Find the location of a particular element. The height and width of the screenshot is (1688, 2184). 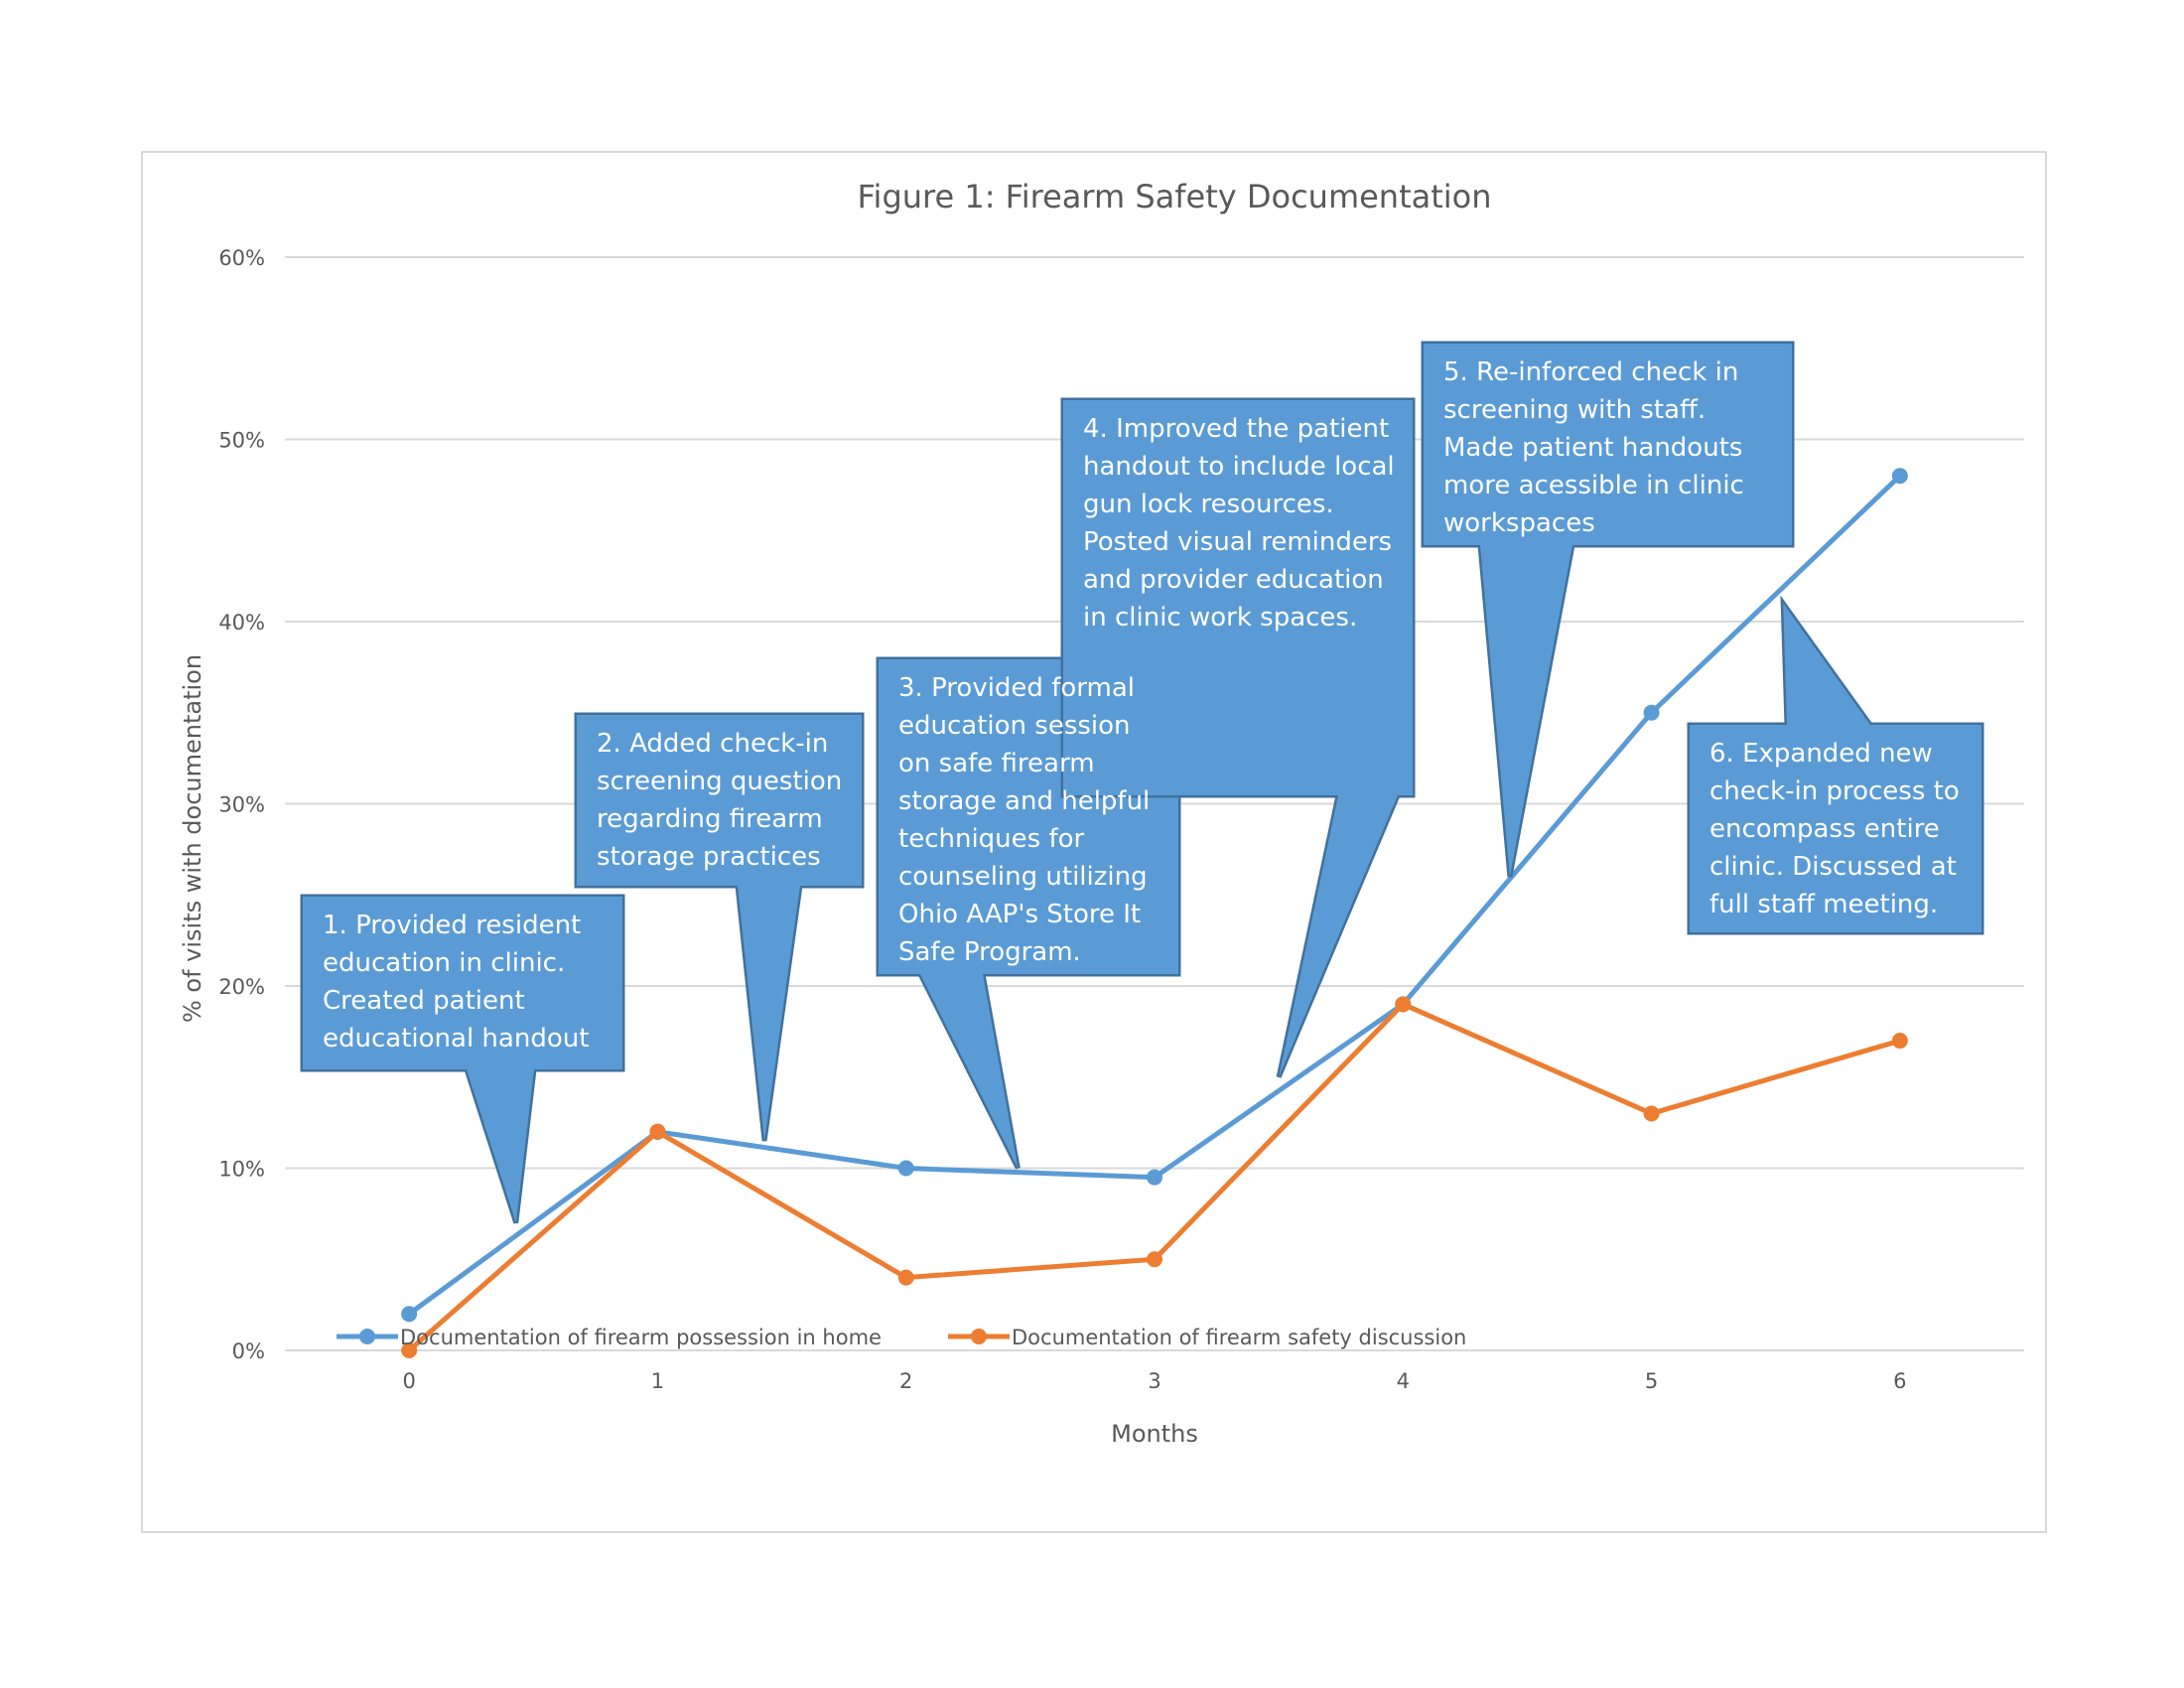

x-tick-label: 3 is located at coordinates (1154, 1381).